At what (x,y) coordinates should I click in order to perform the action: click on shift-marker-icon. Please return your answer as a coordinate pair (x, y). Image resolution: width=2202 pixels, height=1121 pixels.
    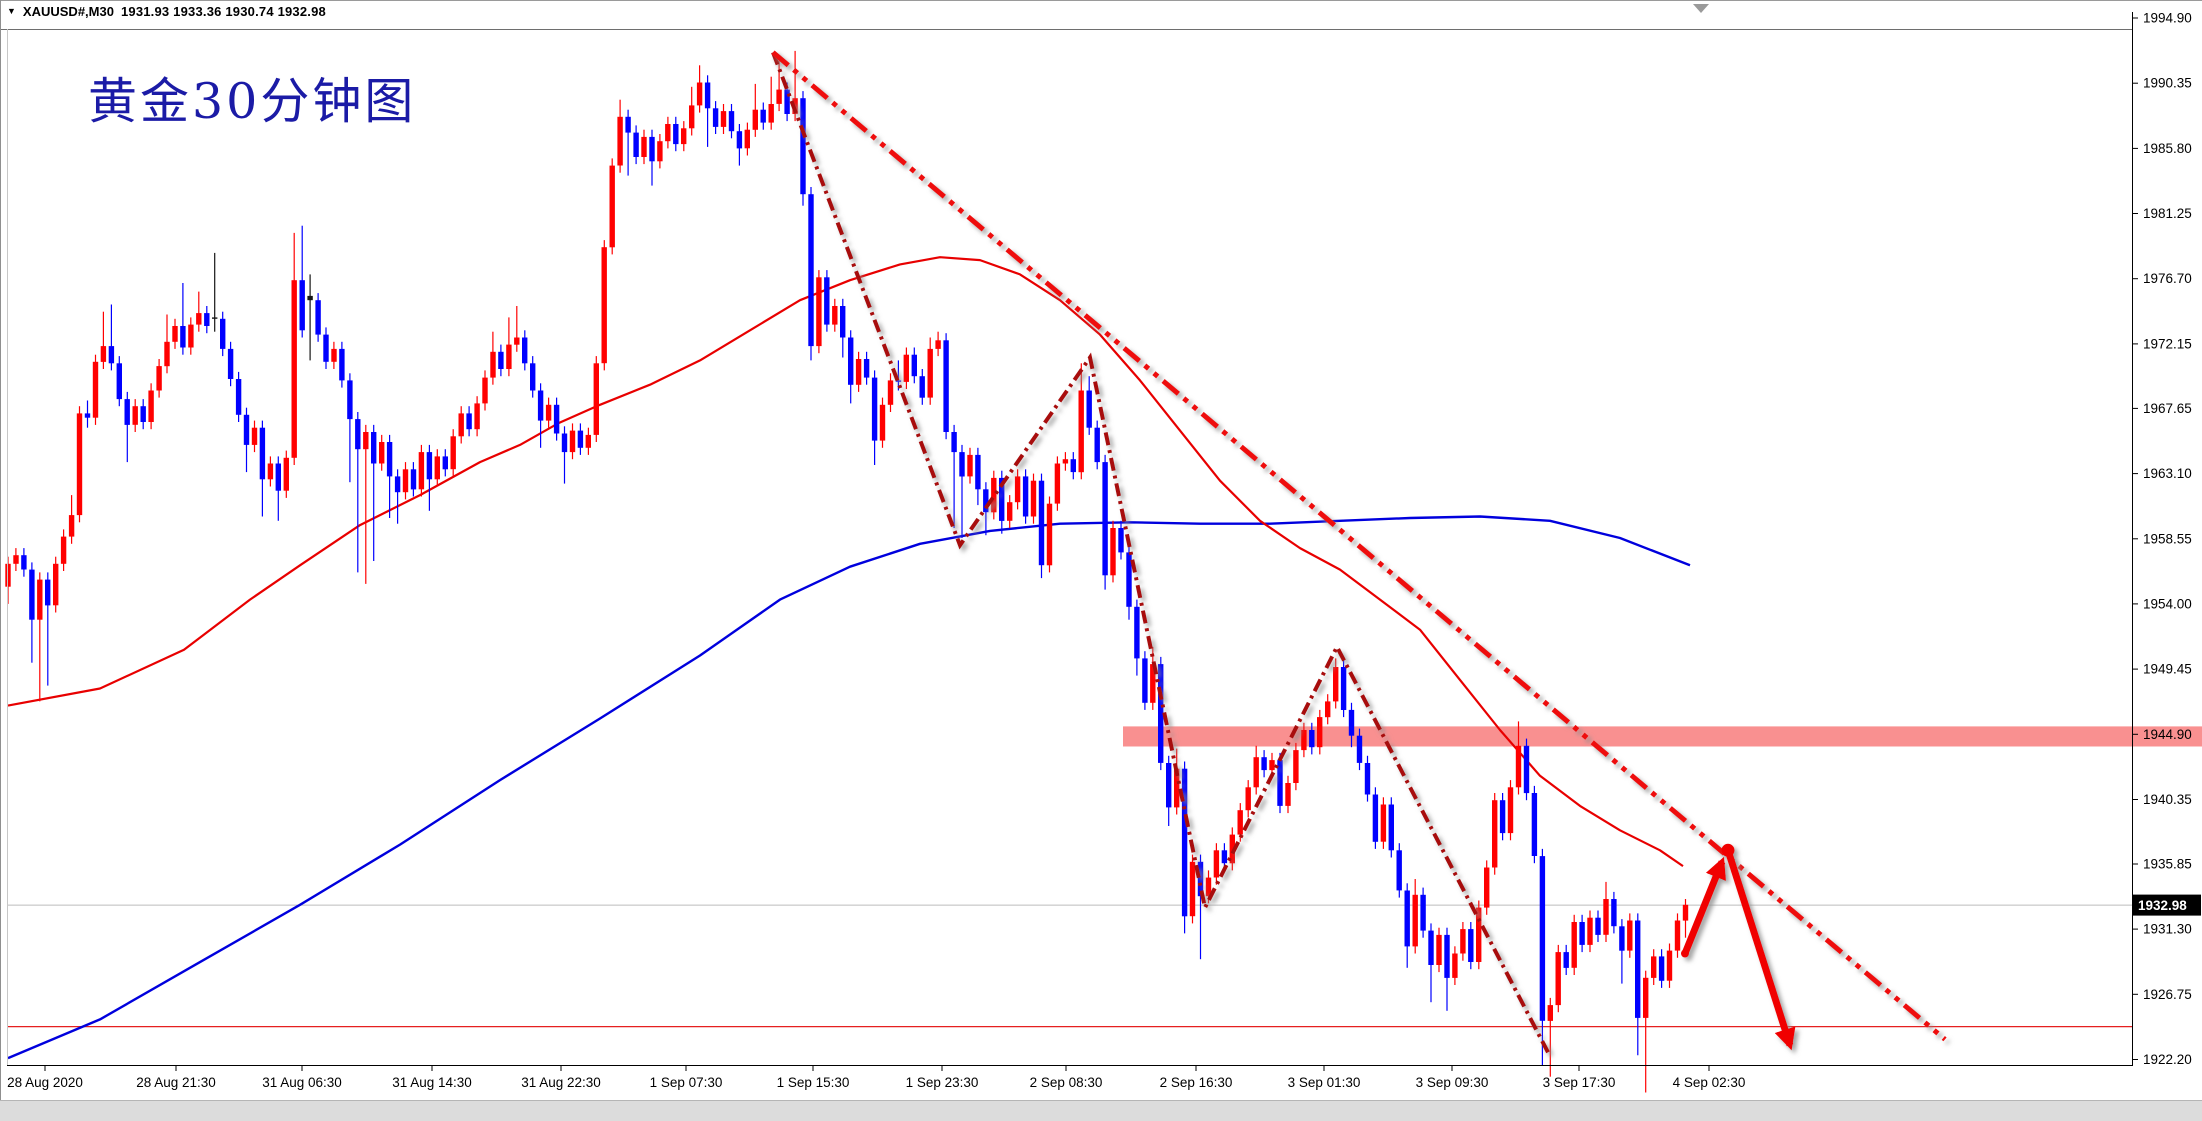
    Looking at the image, I should click on (1701, 8).